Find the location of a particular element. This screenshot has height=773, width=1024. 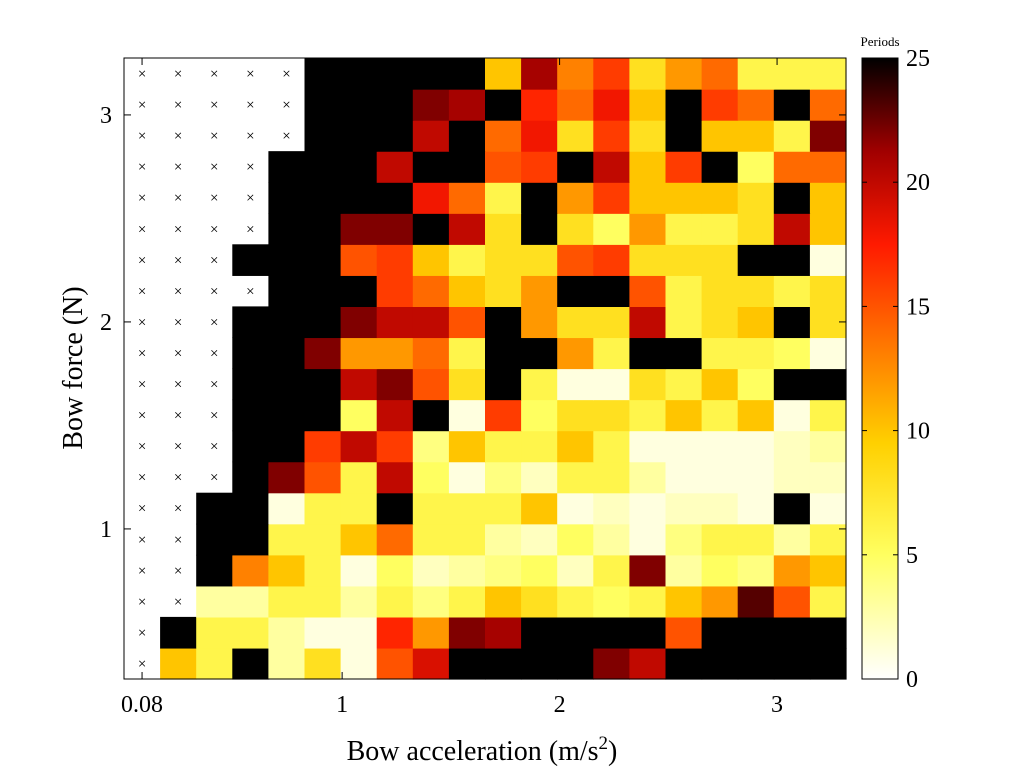

y-tick-label: 1 is located at coordinates (106, 530).